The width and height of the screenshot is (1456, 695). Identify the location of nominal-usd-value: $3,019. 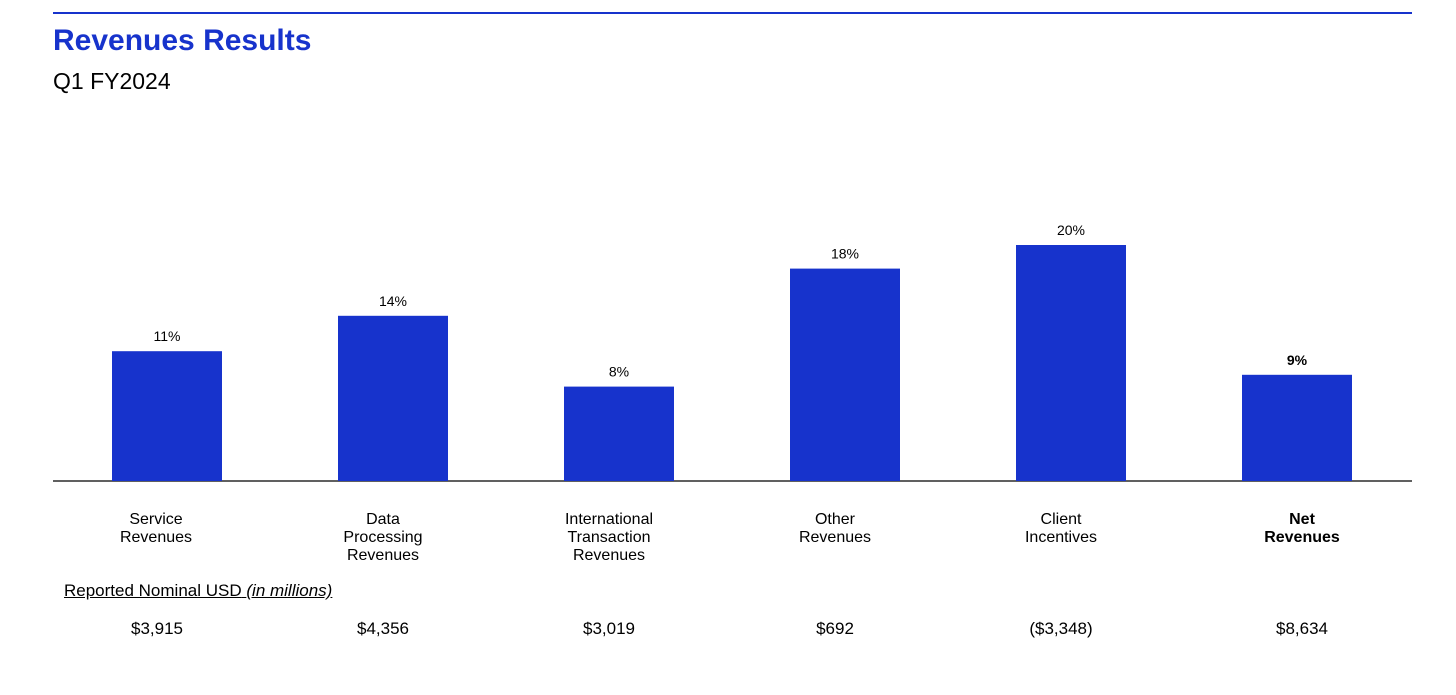
(609, 628).